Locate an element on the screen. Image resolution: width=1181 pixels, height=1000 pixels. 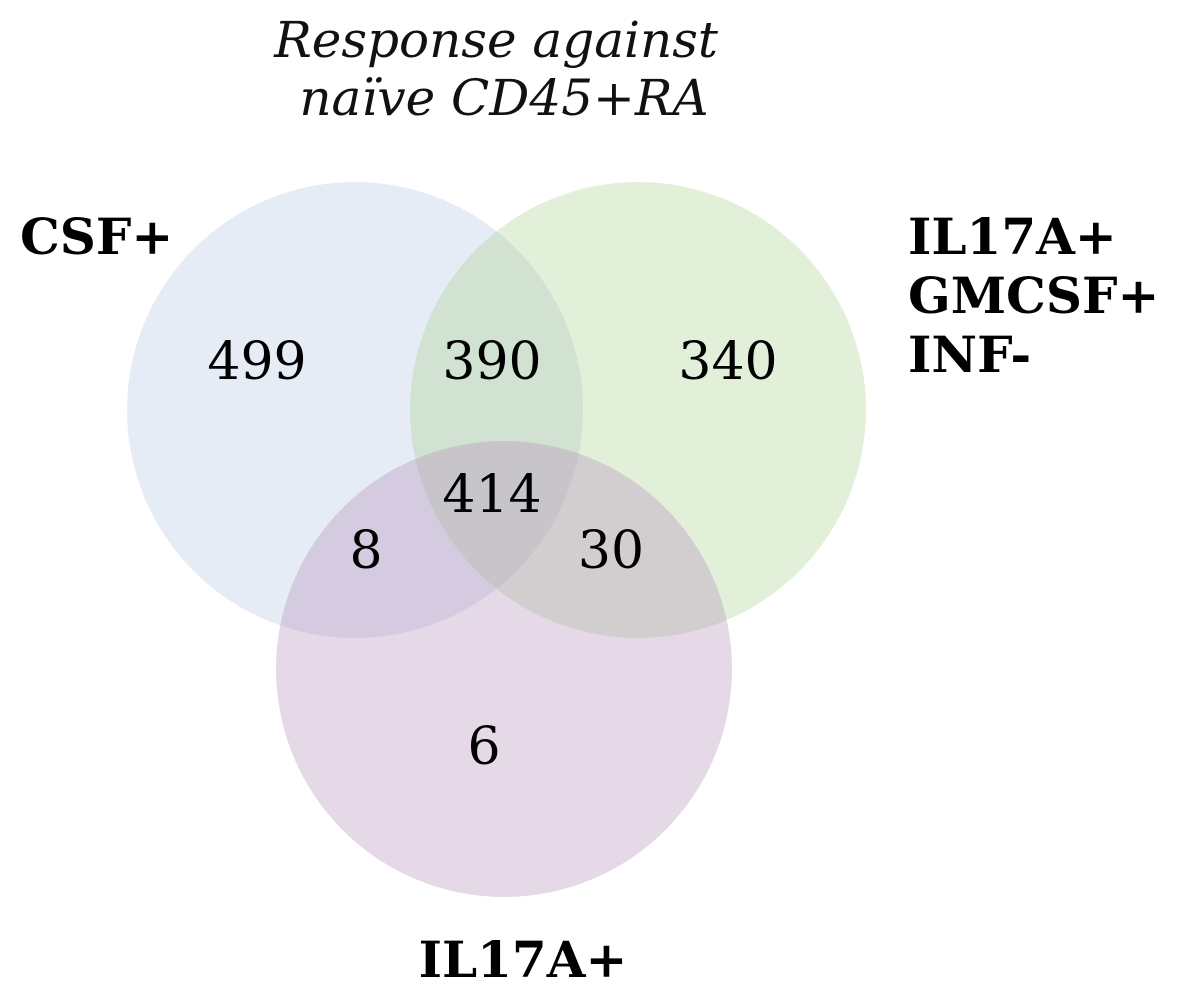
set-label-b-line-3: INF- is located at coordinates (969, 354).